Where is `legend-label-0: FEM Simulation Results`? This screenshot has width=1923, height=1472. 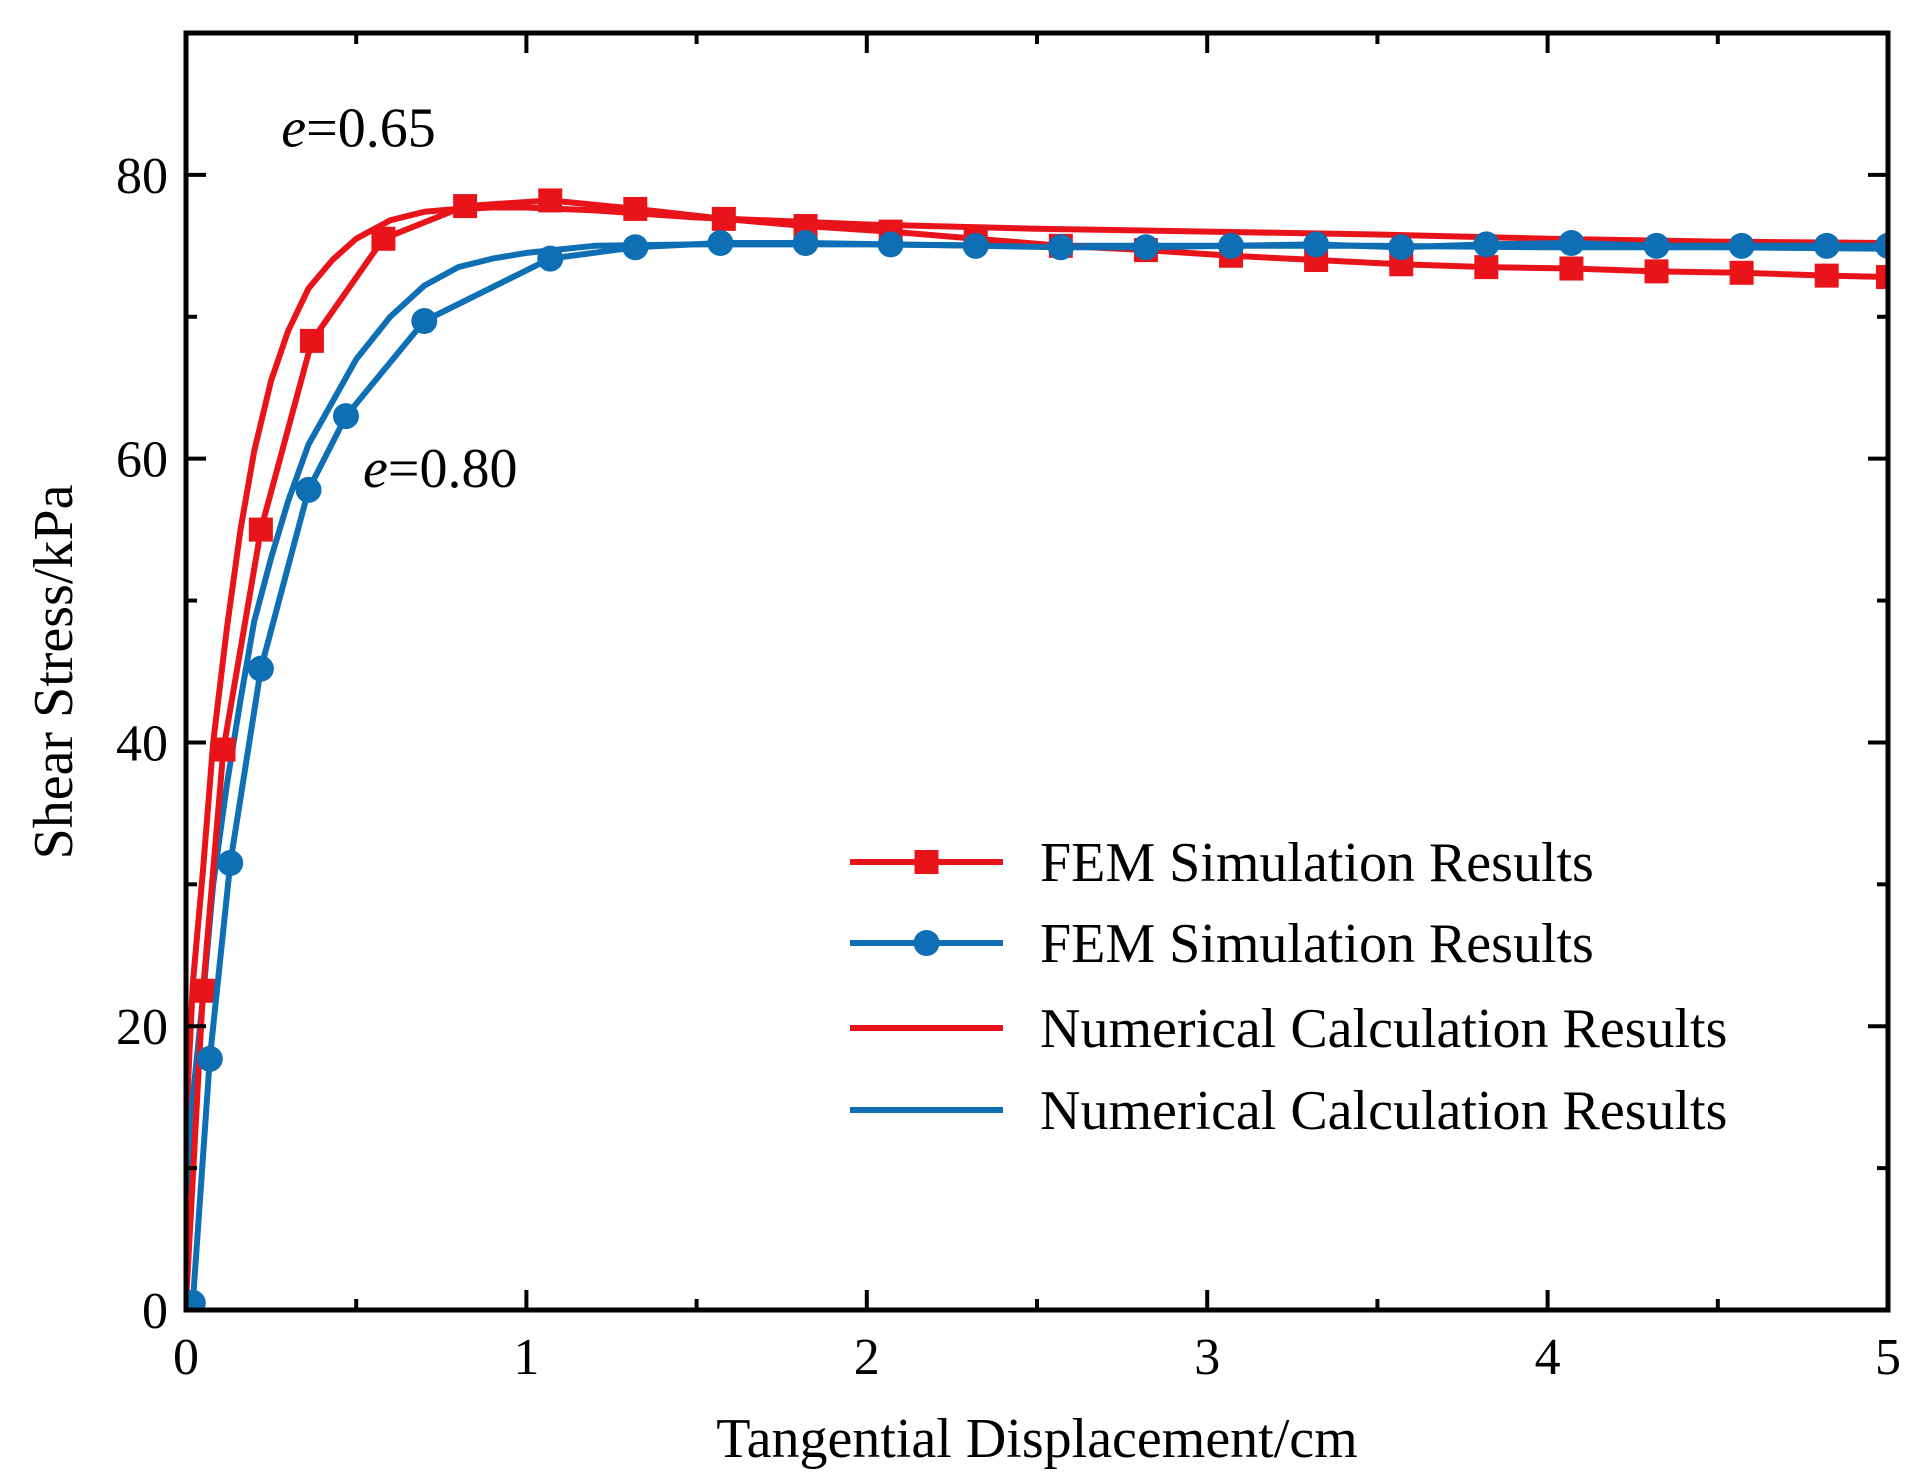
legend-label-0: FEM Simulation Results is located at coordinates (1317, 863).